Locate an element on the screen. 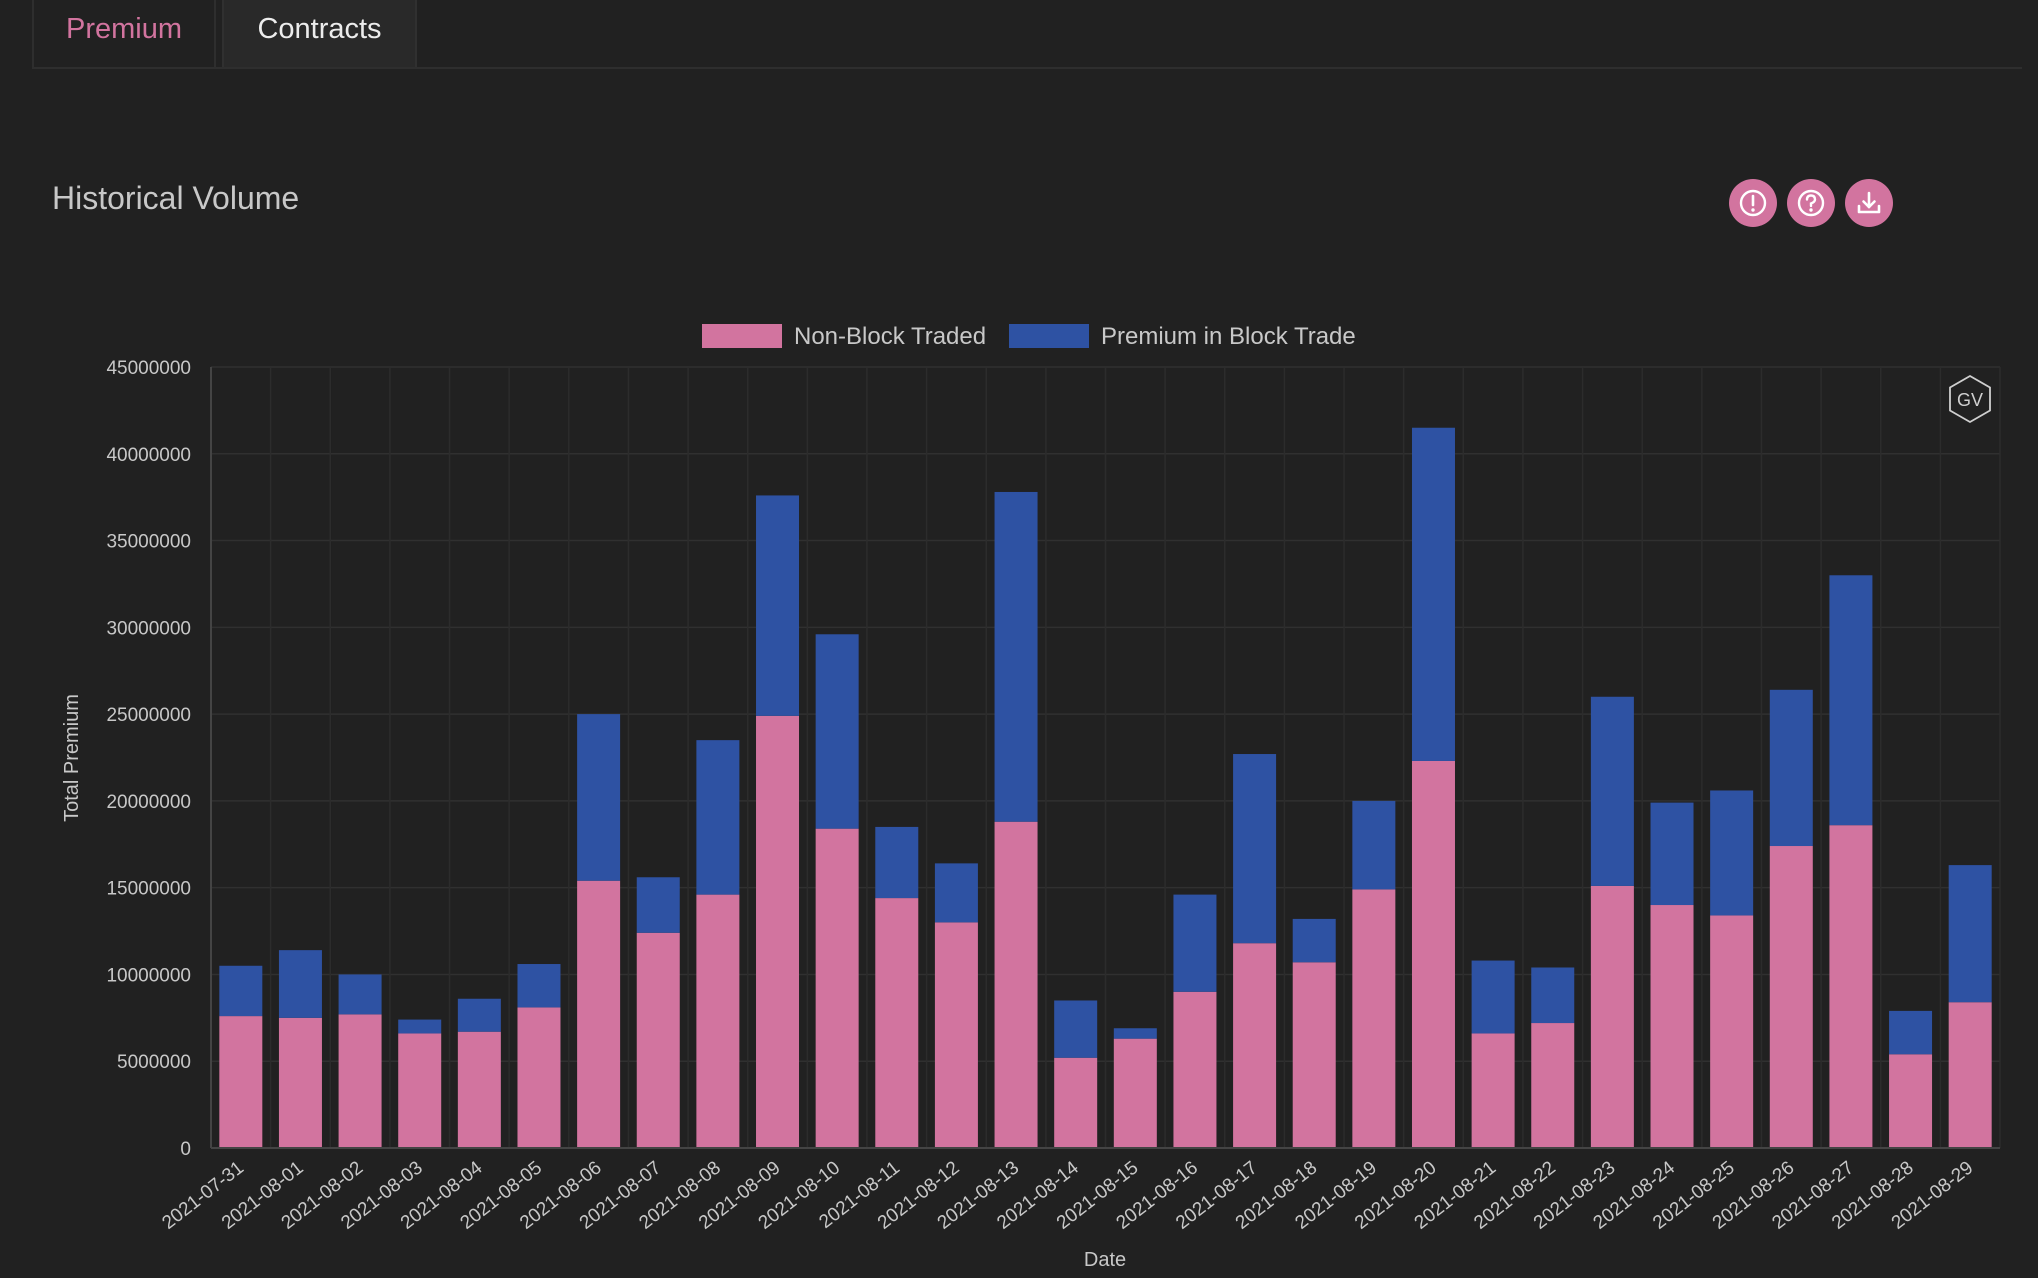 Image resolution: width=2038 pixels, height=1278 pixels. y-tick-label: 30000000 is located at coordinates (148, 628).